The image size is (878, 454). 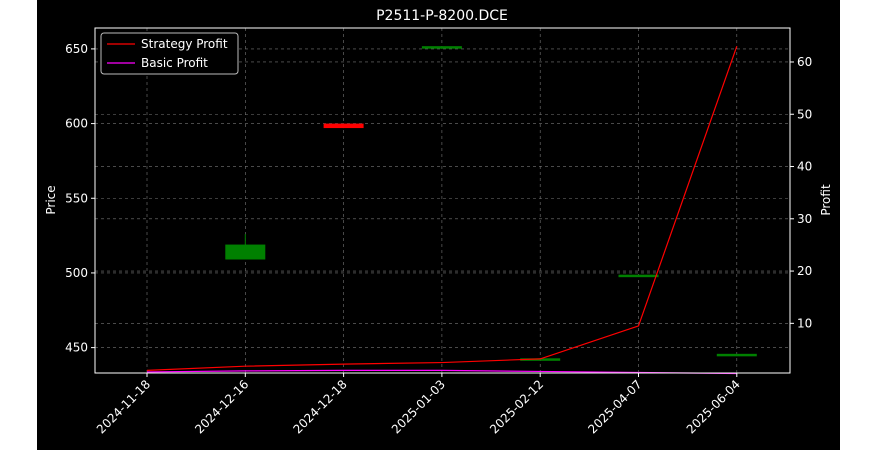 What do you see at coordinates (804, 62) in the screenshot?
I see `right-tick-label: 60` at bounding box center [804, 62].